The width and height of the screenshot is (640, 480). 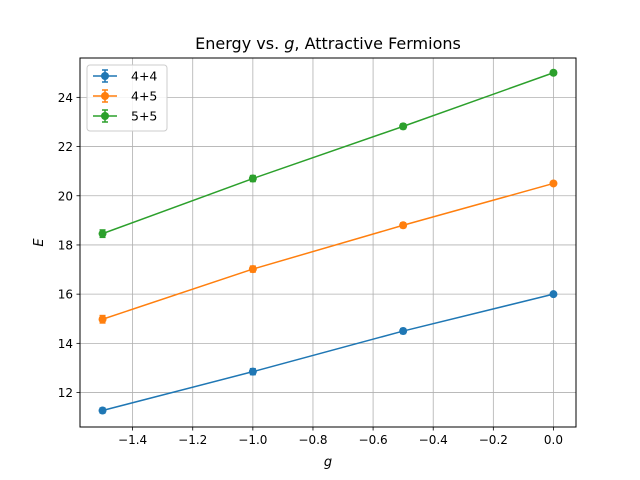 I want to click on x-tick-label: 0.0, so click(x=553, y=440).